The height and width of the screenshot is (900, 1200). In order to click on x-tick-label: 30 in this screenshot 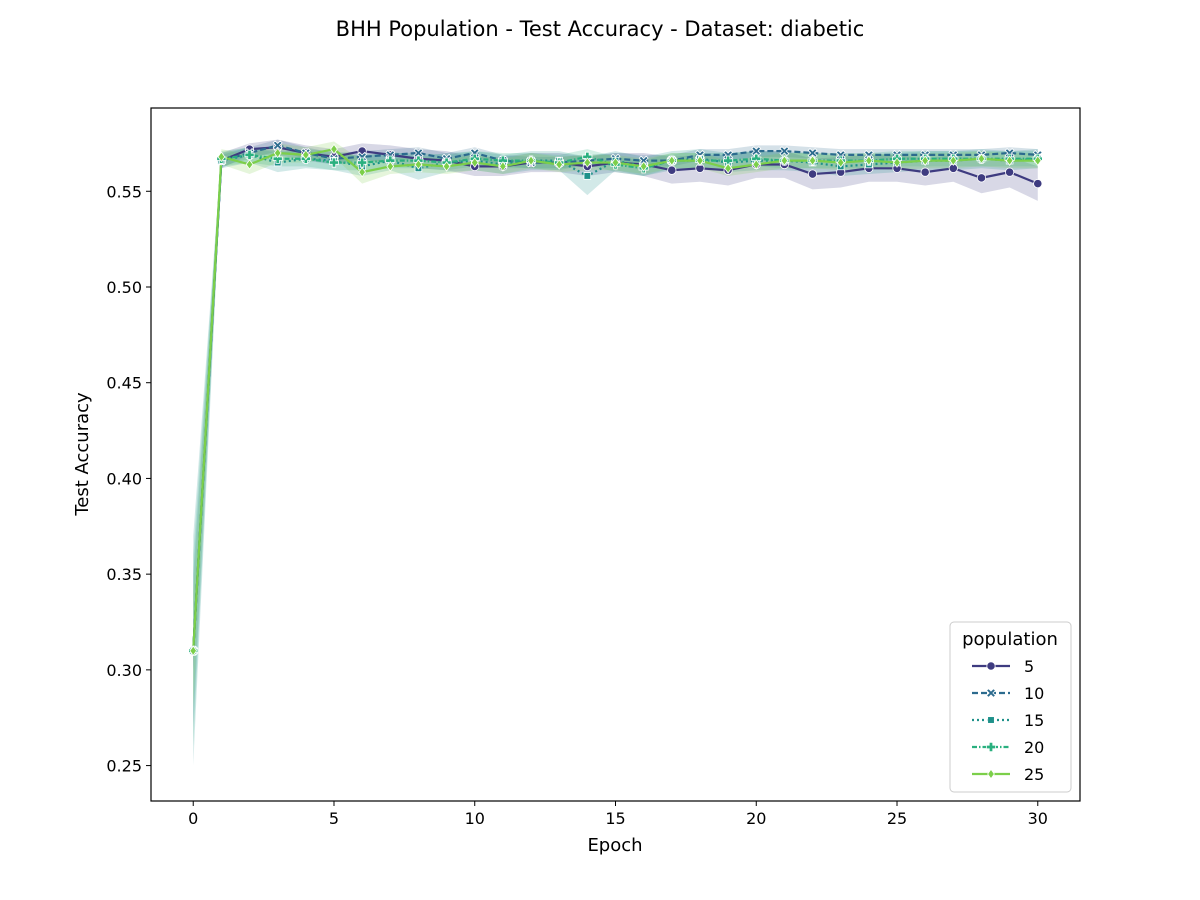, I will do `click(1038, 818)`.